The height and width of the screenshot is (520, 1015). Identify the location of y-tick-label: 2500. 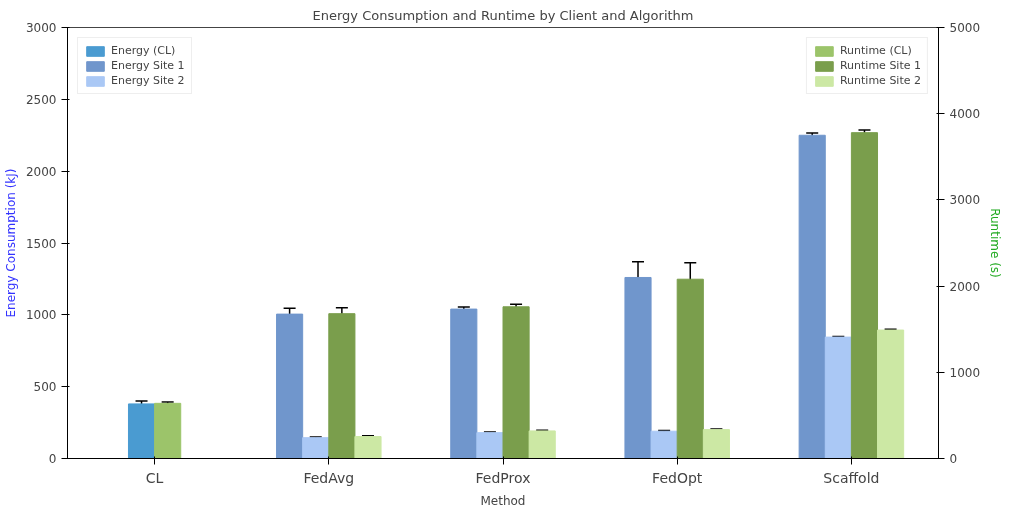
(41, 99).